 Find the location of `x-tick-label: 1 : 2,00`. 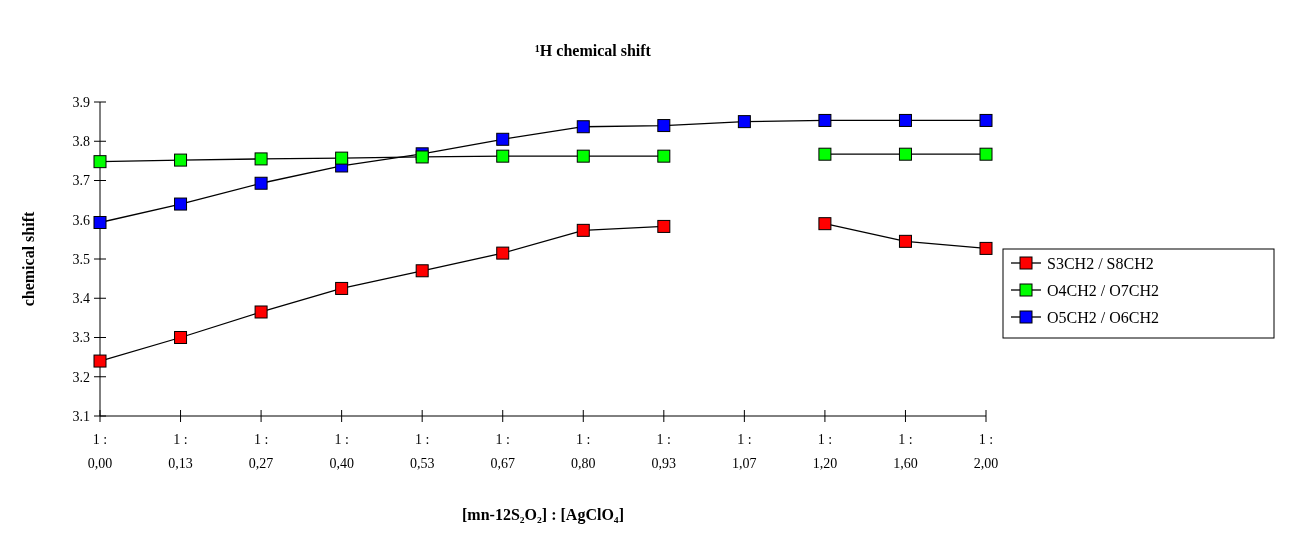

x-tick-label: 1 : 2,00 is located at coordinates (986, 451).